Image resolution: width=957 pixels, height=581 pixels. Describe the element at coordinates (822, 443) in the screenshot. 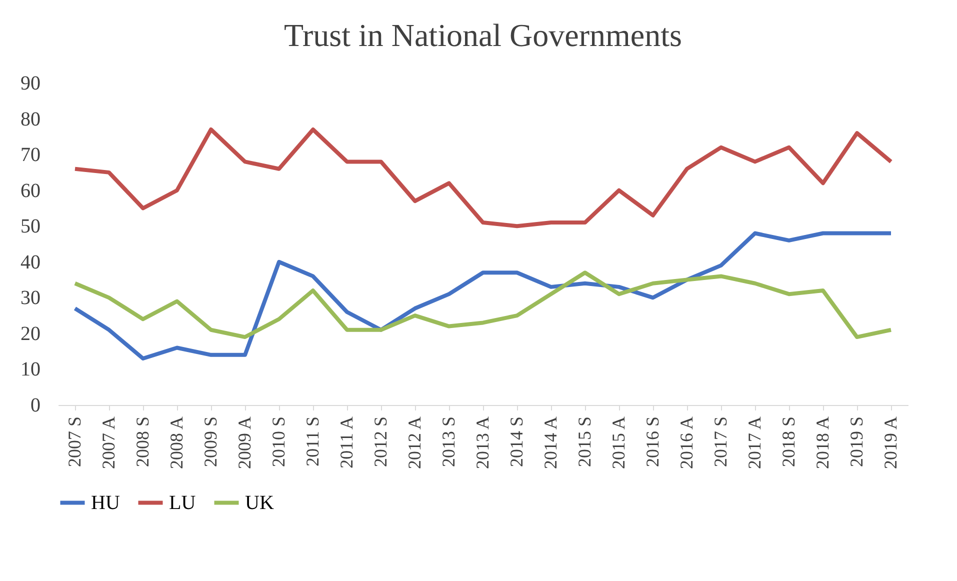

I see `x-tick-label: 2018 A` at that location.